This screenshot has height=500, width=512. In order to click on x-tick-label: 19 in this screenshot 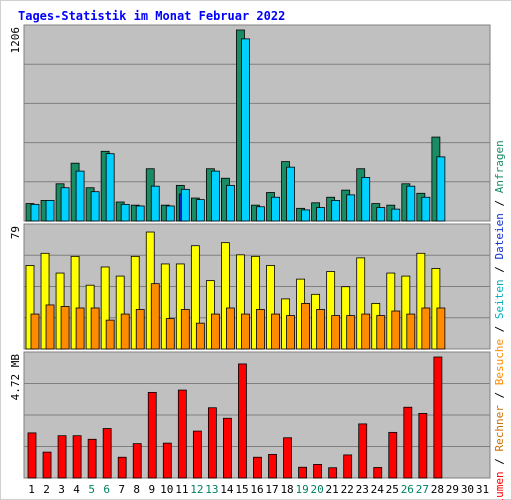, I will do `click(301, 489)`.